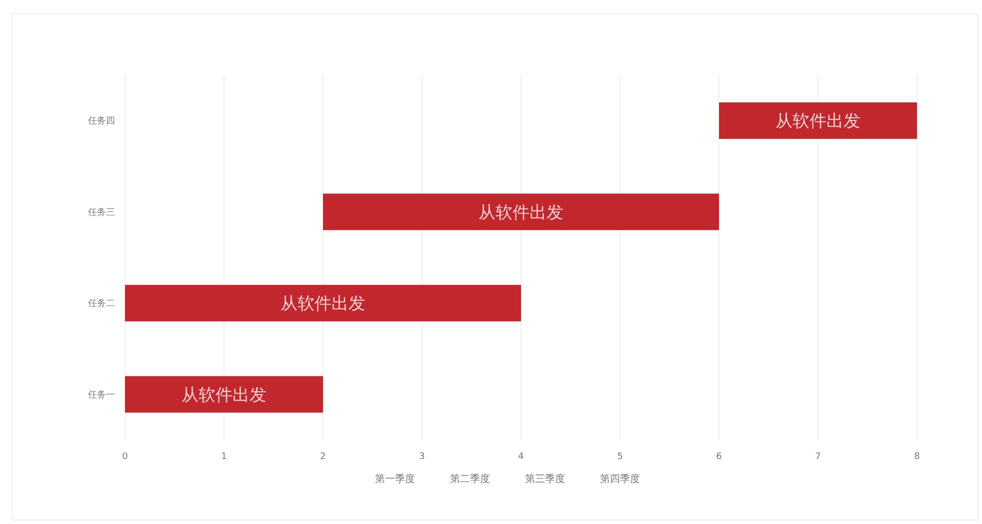  Describe the element at coordinates (125, 457) in the screenshot. I see `x-tick-label: 0` at that location.